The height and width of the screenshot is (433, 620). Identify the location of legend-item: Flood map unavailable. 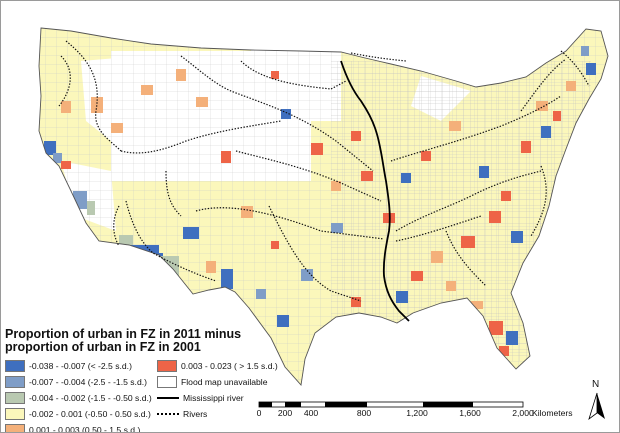
(217, 382).